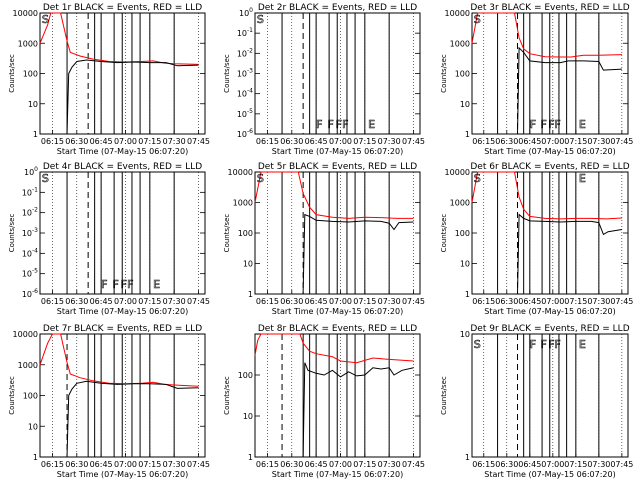 The height and width of the screenshot is (480, 640). Describe the element at coordinates (549, 8) in the screenshot. I see `panel-title: Det 3r BLACK = Events, RED = LLD` at that location.